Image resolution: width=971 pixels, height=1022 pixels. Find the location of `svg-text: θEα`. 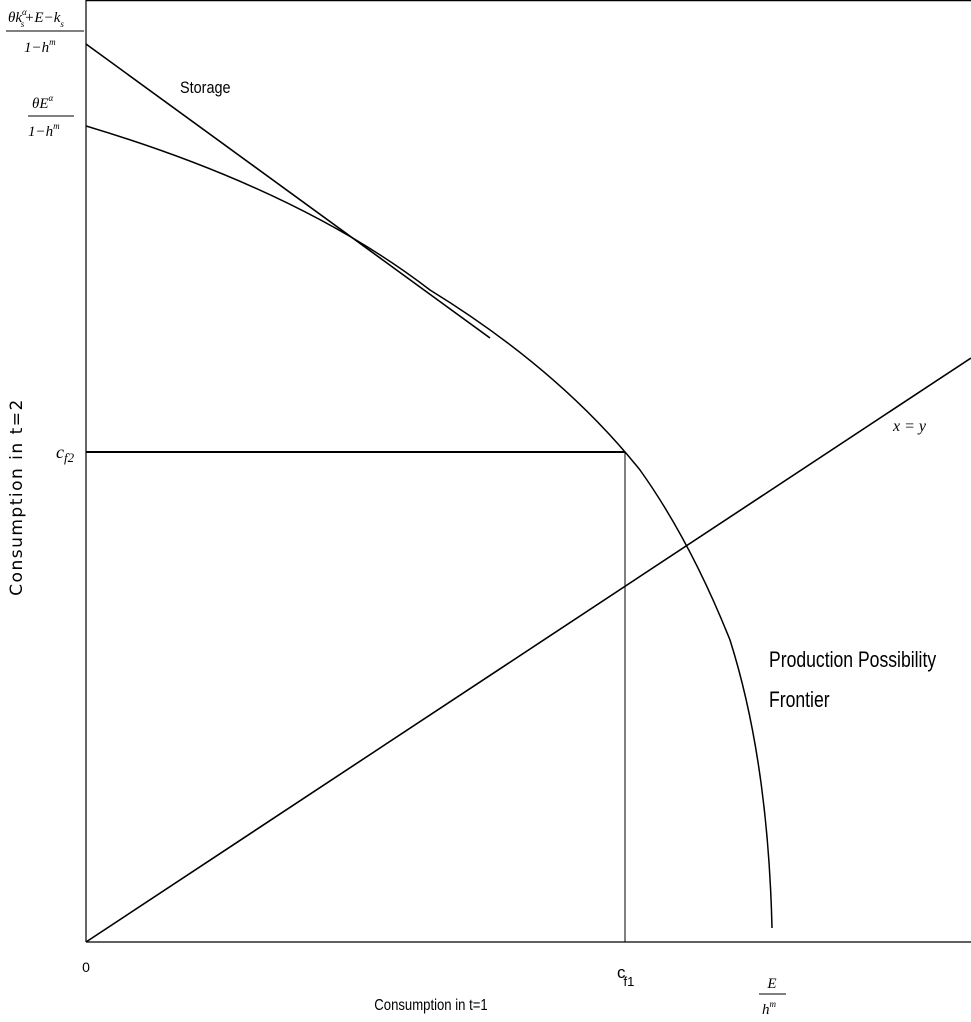

svg-text: θEα is located at coordinates (43, 102).